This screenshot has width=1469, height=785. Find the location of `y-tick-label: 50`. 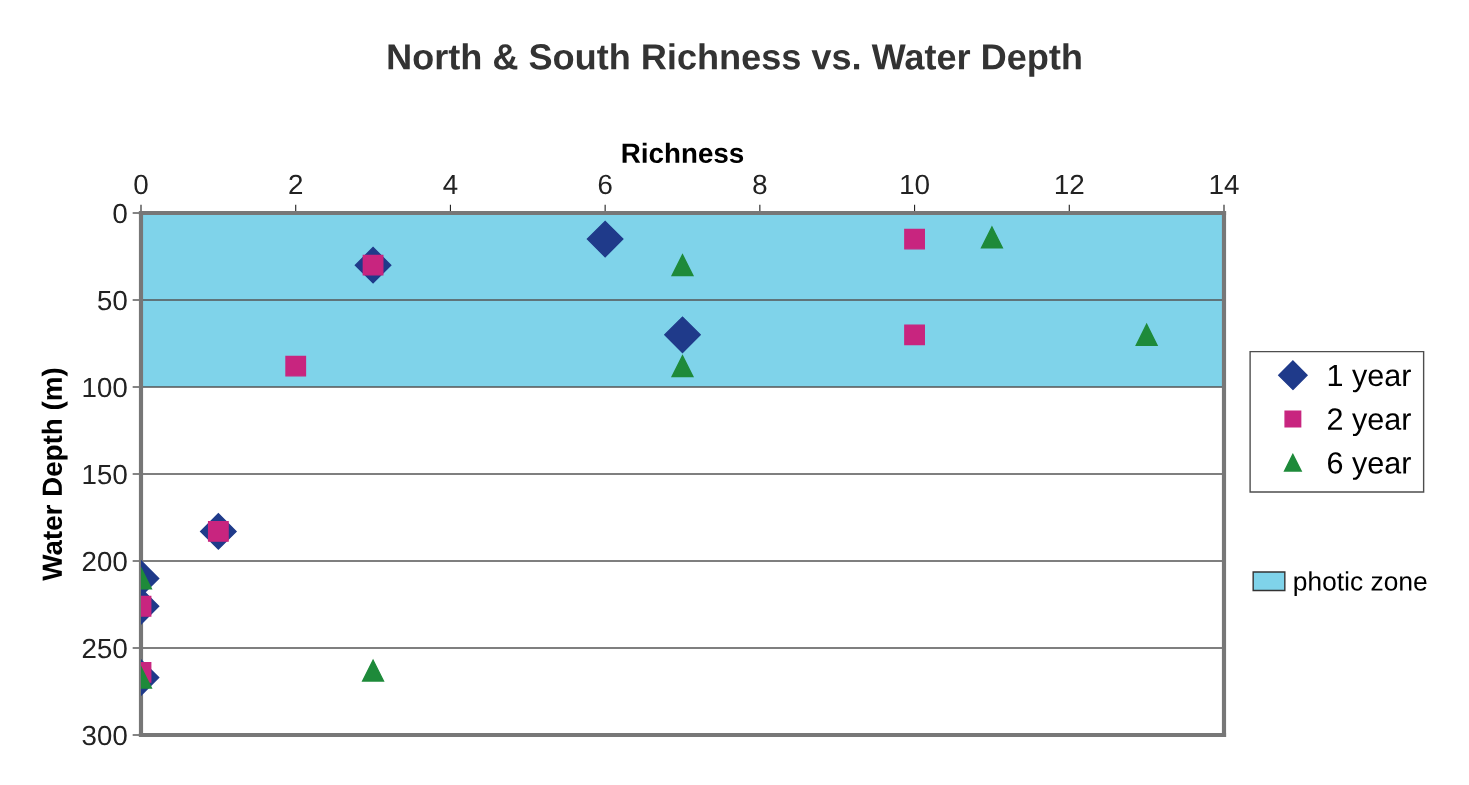

y-tick-label: 50 is located at coordinates (112, 300).